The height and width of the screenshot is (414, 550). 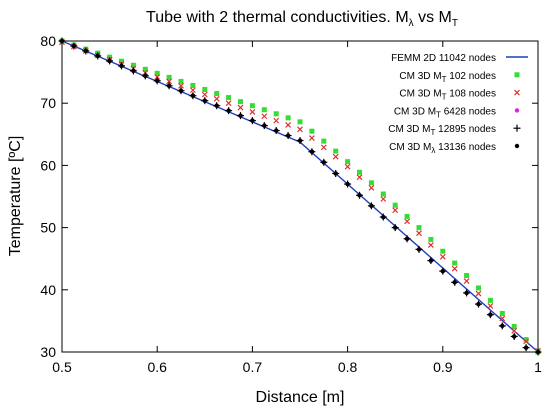 What do you see at coordinates (348, 367) in the screenshot?
I see `x-tick-label: 0.8` at bounding box center [348, 367].